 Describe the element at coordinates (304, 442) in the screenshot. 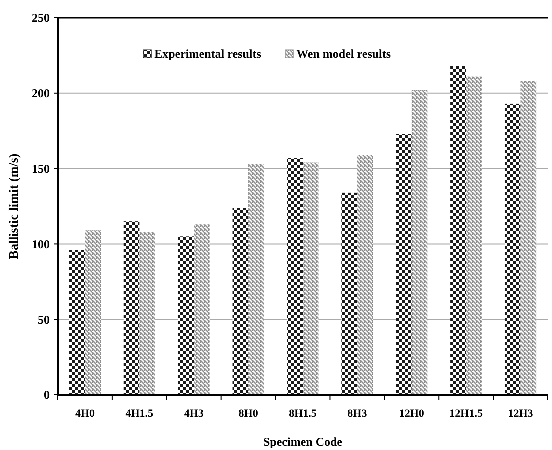

I see `x-axis-title: Specimen Code` at that location.